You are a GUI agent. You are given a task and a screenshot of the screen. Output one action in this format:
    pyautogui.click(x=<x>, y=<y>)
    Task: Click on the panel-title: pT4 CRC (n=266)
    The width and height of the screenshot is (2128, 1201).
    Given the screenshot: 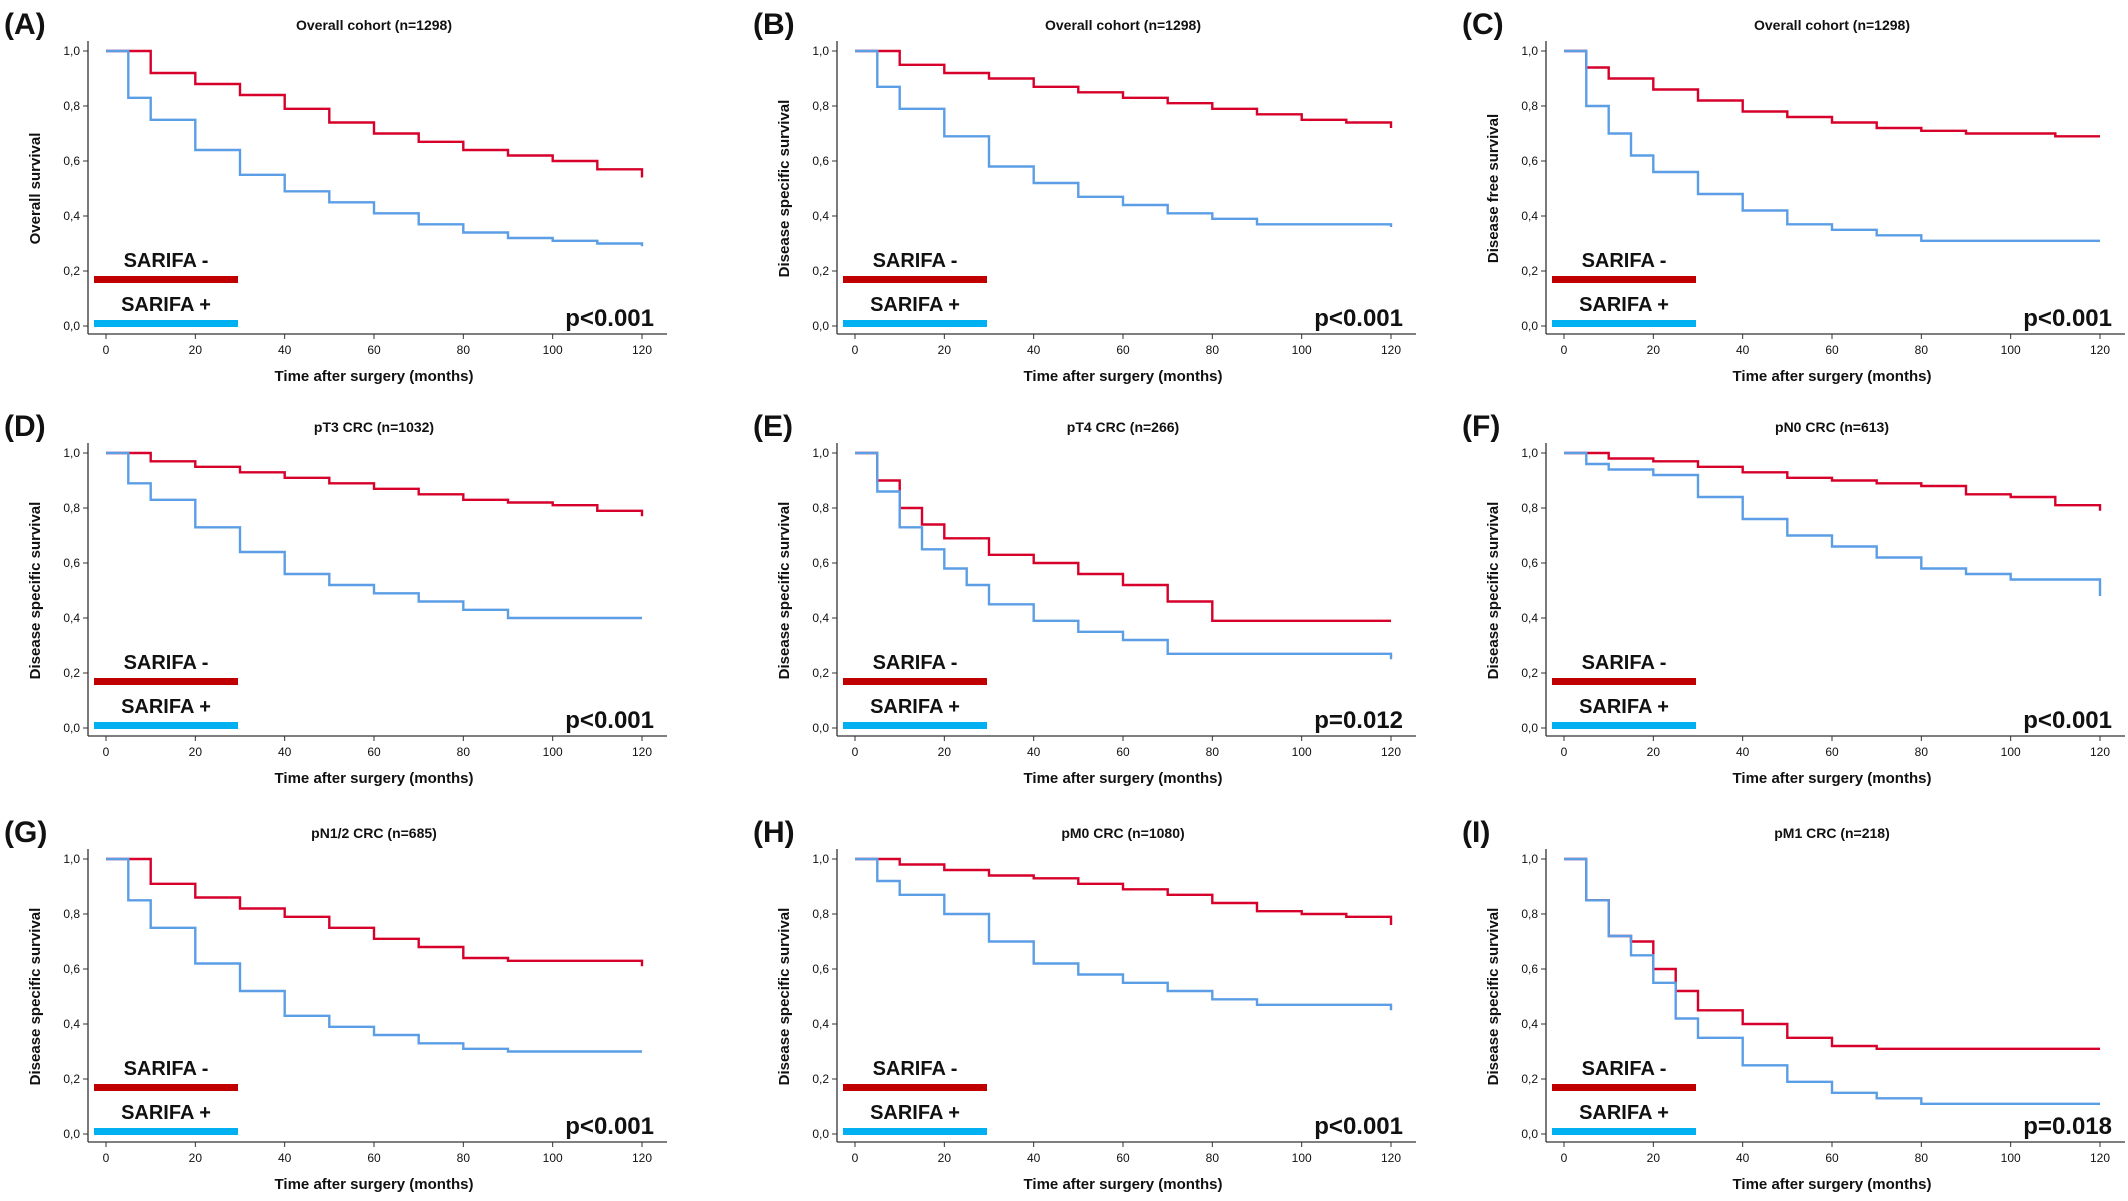 What is the action you would take?
    pyautogui.click(x=1123, y=427)
    